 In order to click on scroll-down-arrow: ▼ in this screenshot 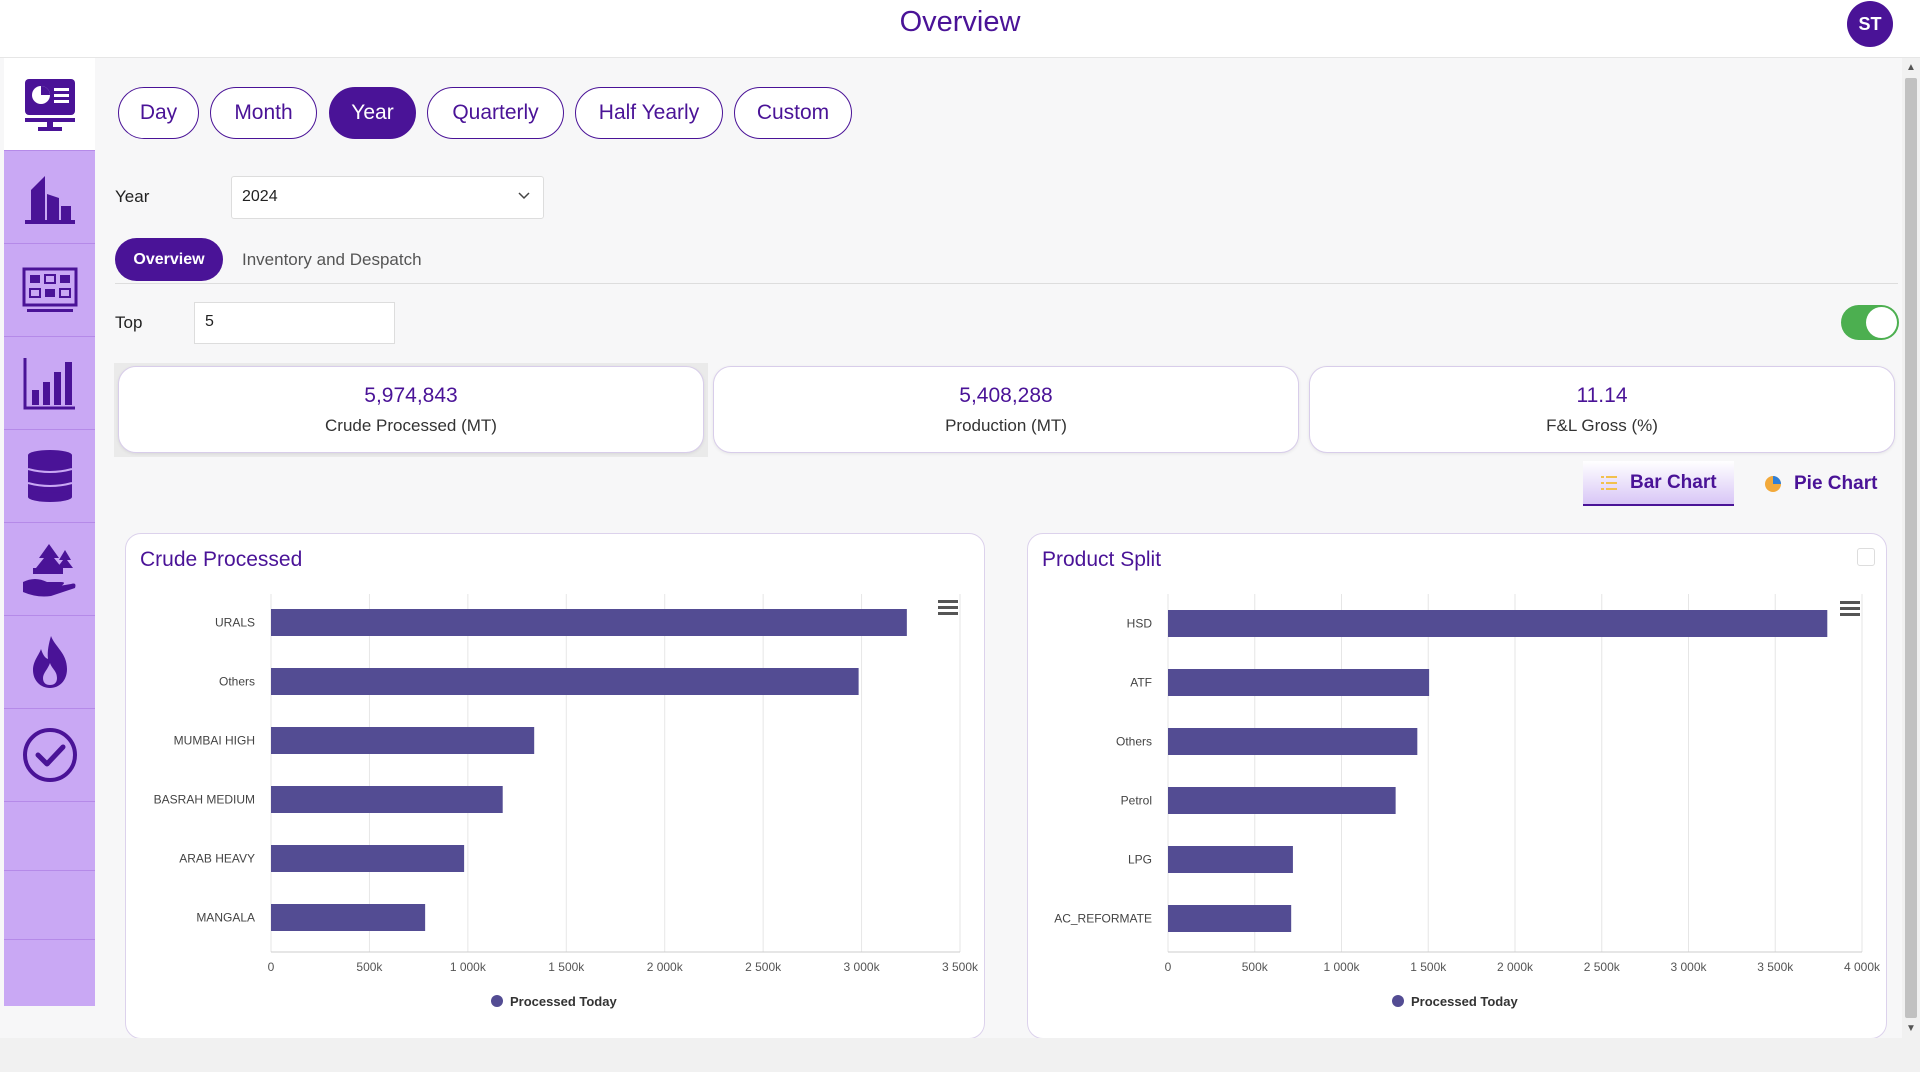, I will do `click(1911, 1028)`.